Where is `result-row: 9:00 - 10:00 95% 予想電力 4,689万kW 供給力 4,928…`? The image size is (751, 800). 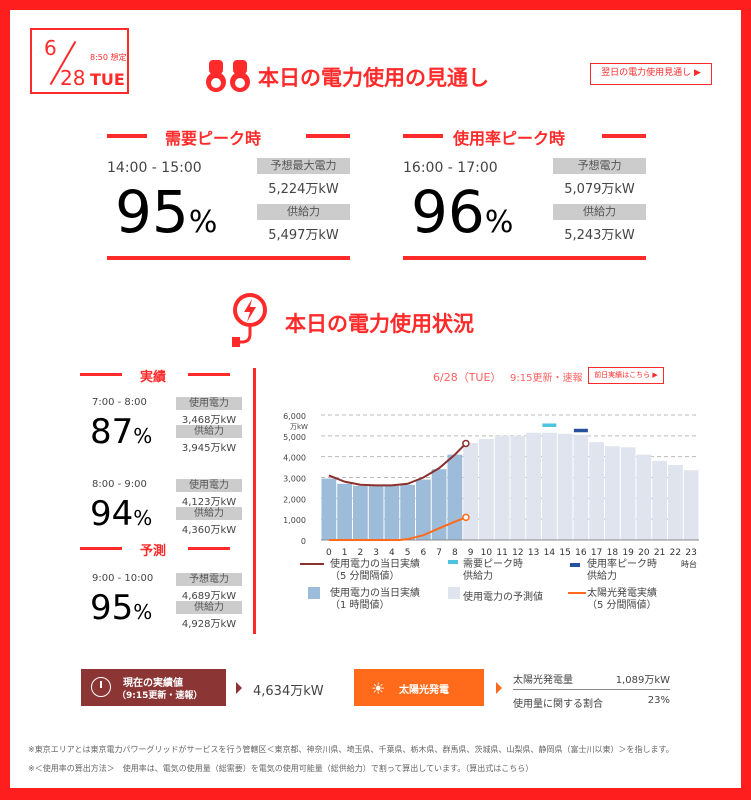 result-row: 9:00 - 10:00 95% 予想電力 4,689万kW 供給力 4,928… is located at coordinates (165, 608).